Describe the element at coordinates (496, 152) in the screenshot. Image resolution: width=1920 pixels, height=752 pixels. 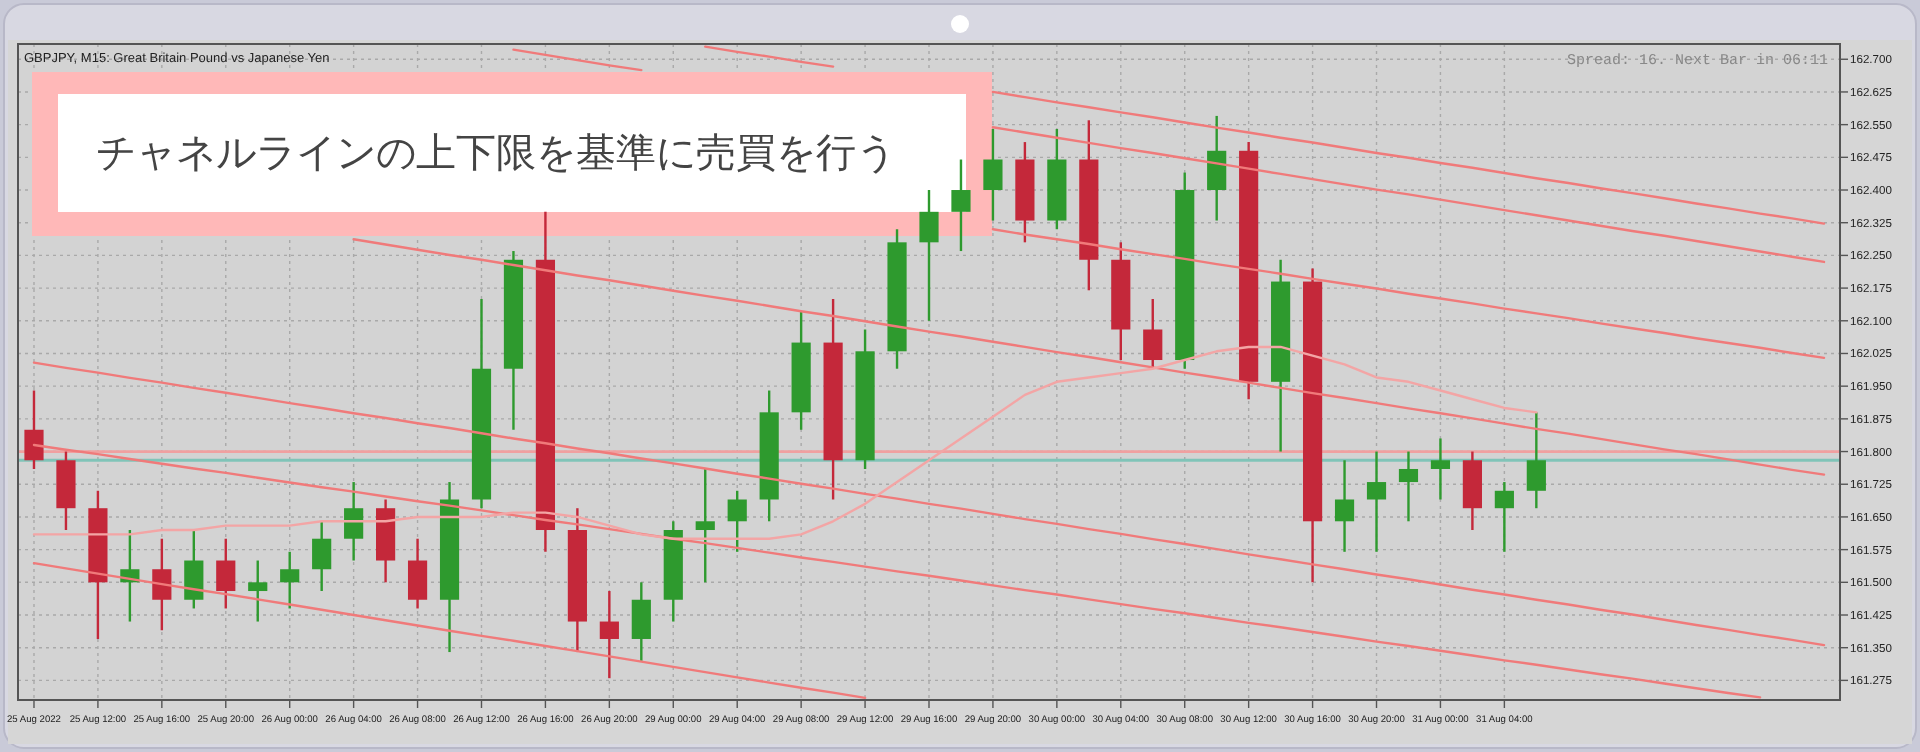
I see `annotation: チャネルラインの上下限を基準に売買を行う` at that location.